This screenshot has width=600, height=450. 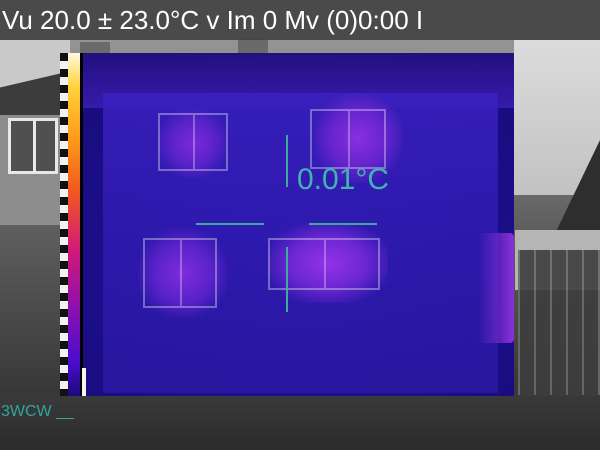 I want to click on sky-right, so click(x=557, y=117).